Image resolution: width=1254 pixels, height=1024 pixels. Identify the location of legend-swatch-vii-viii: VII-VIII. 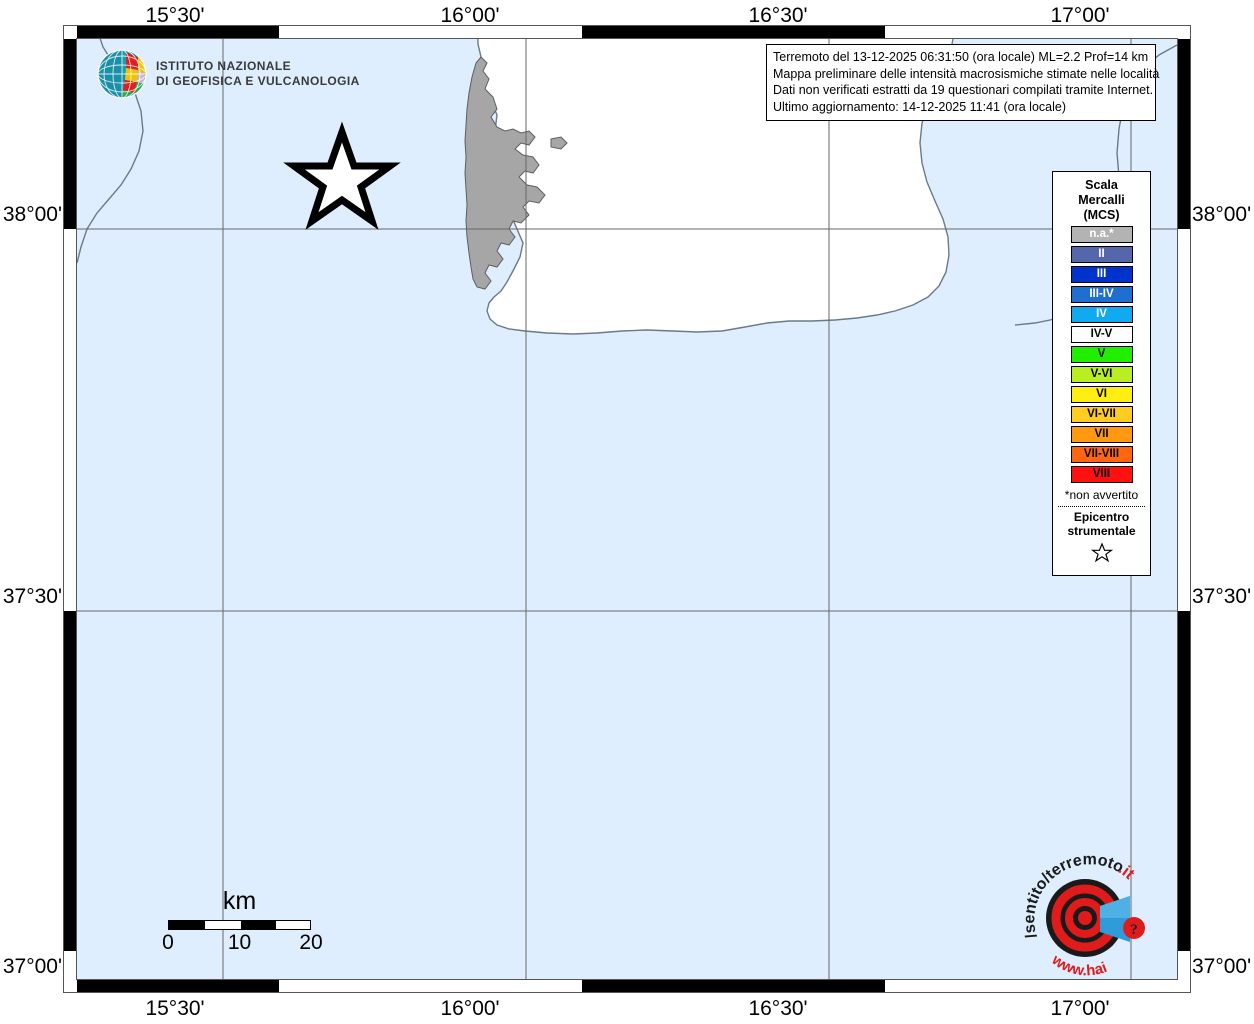
(1101, 454).